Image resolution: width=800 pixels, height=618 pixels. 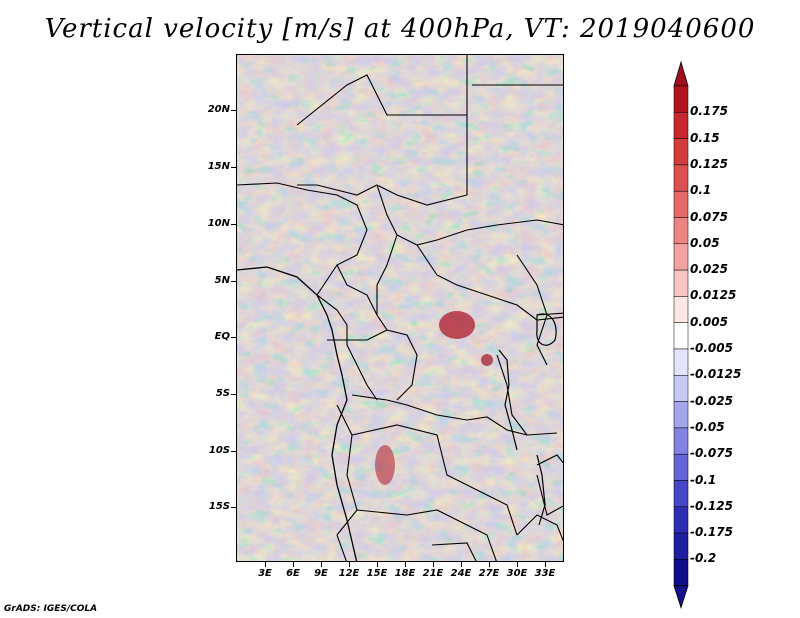 I want to click on colorbar-tick-label: -0.125, so click(x=711, y=505).